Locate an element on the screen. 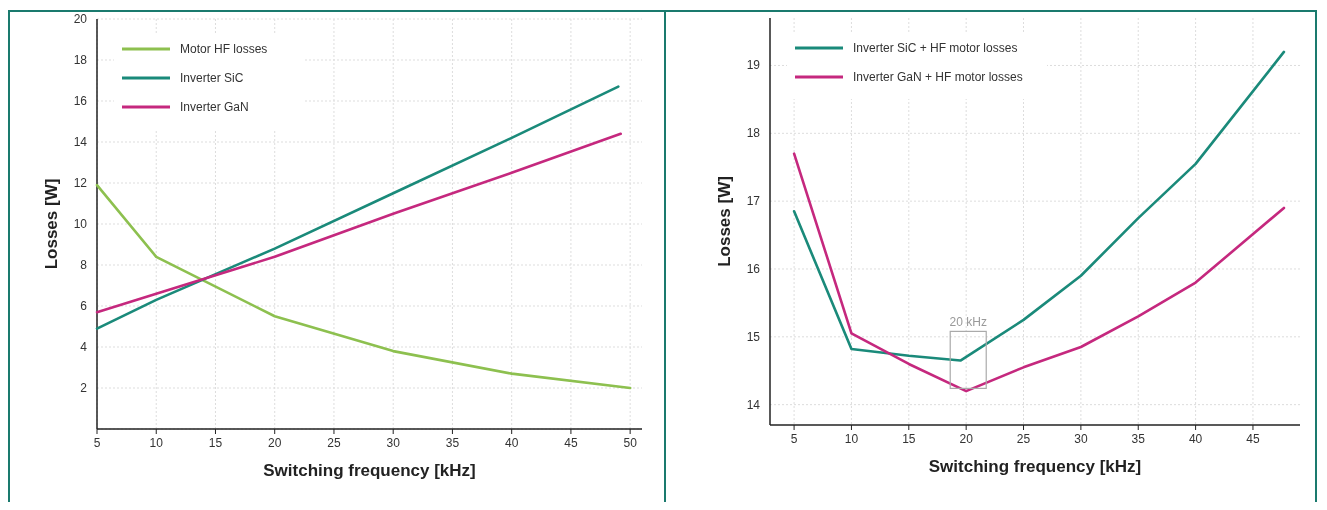  legend-label: Inverter GaN is located at coordinates (214, 107).